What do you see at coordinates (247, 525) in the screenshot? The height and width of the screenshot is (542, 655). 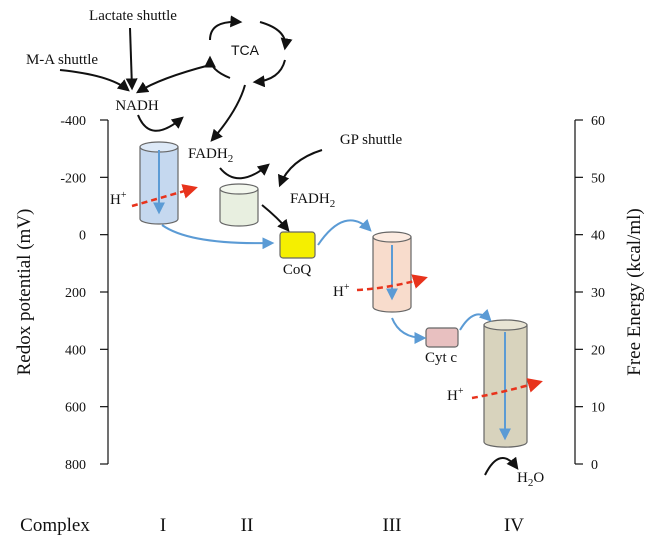 I see `complex-name: II` at bounding box center [247, 525].